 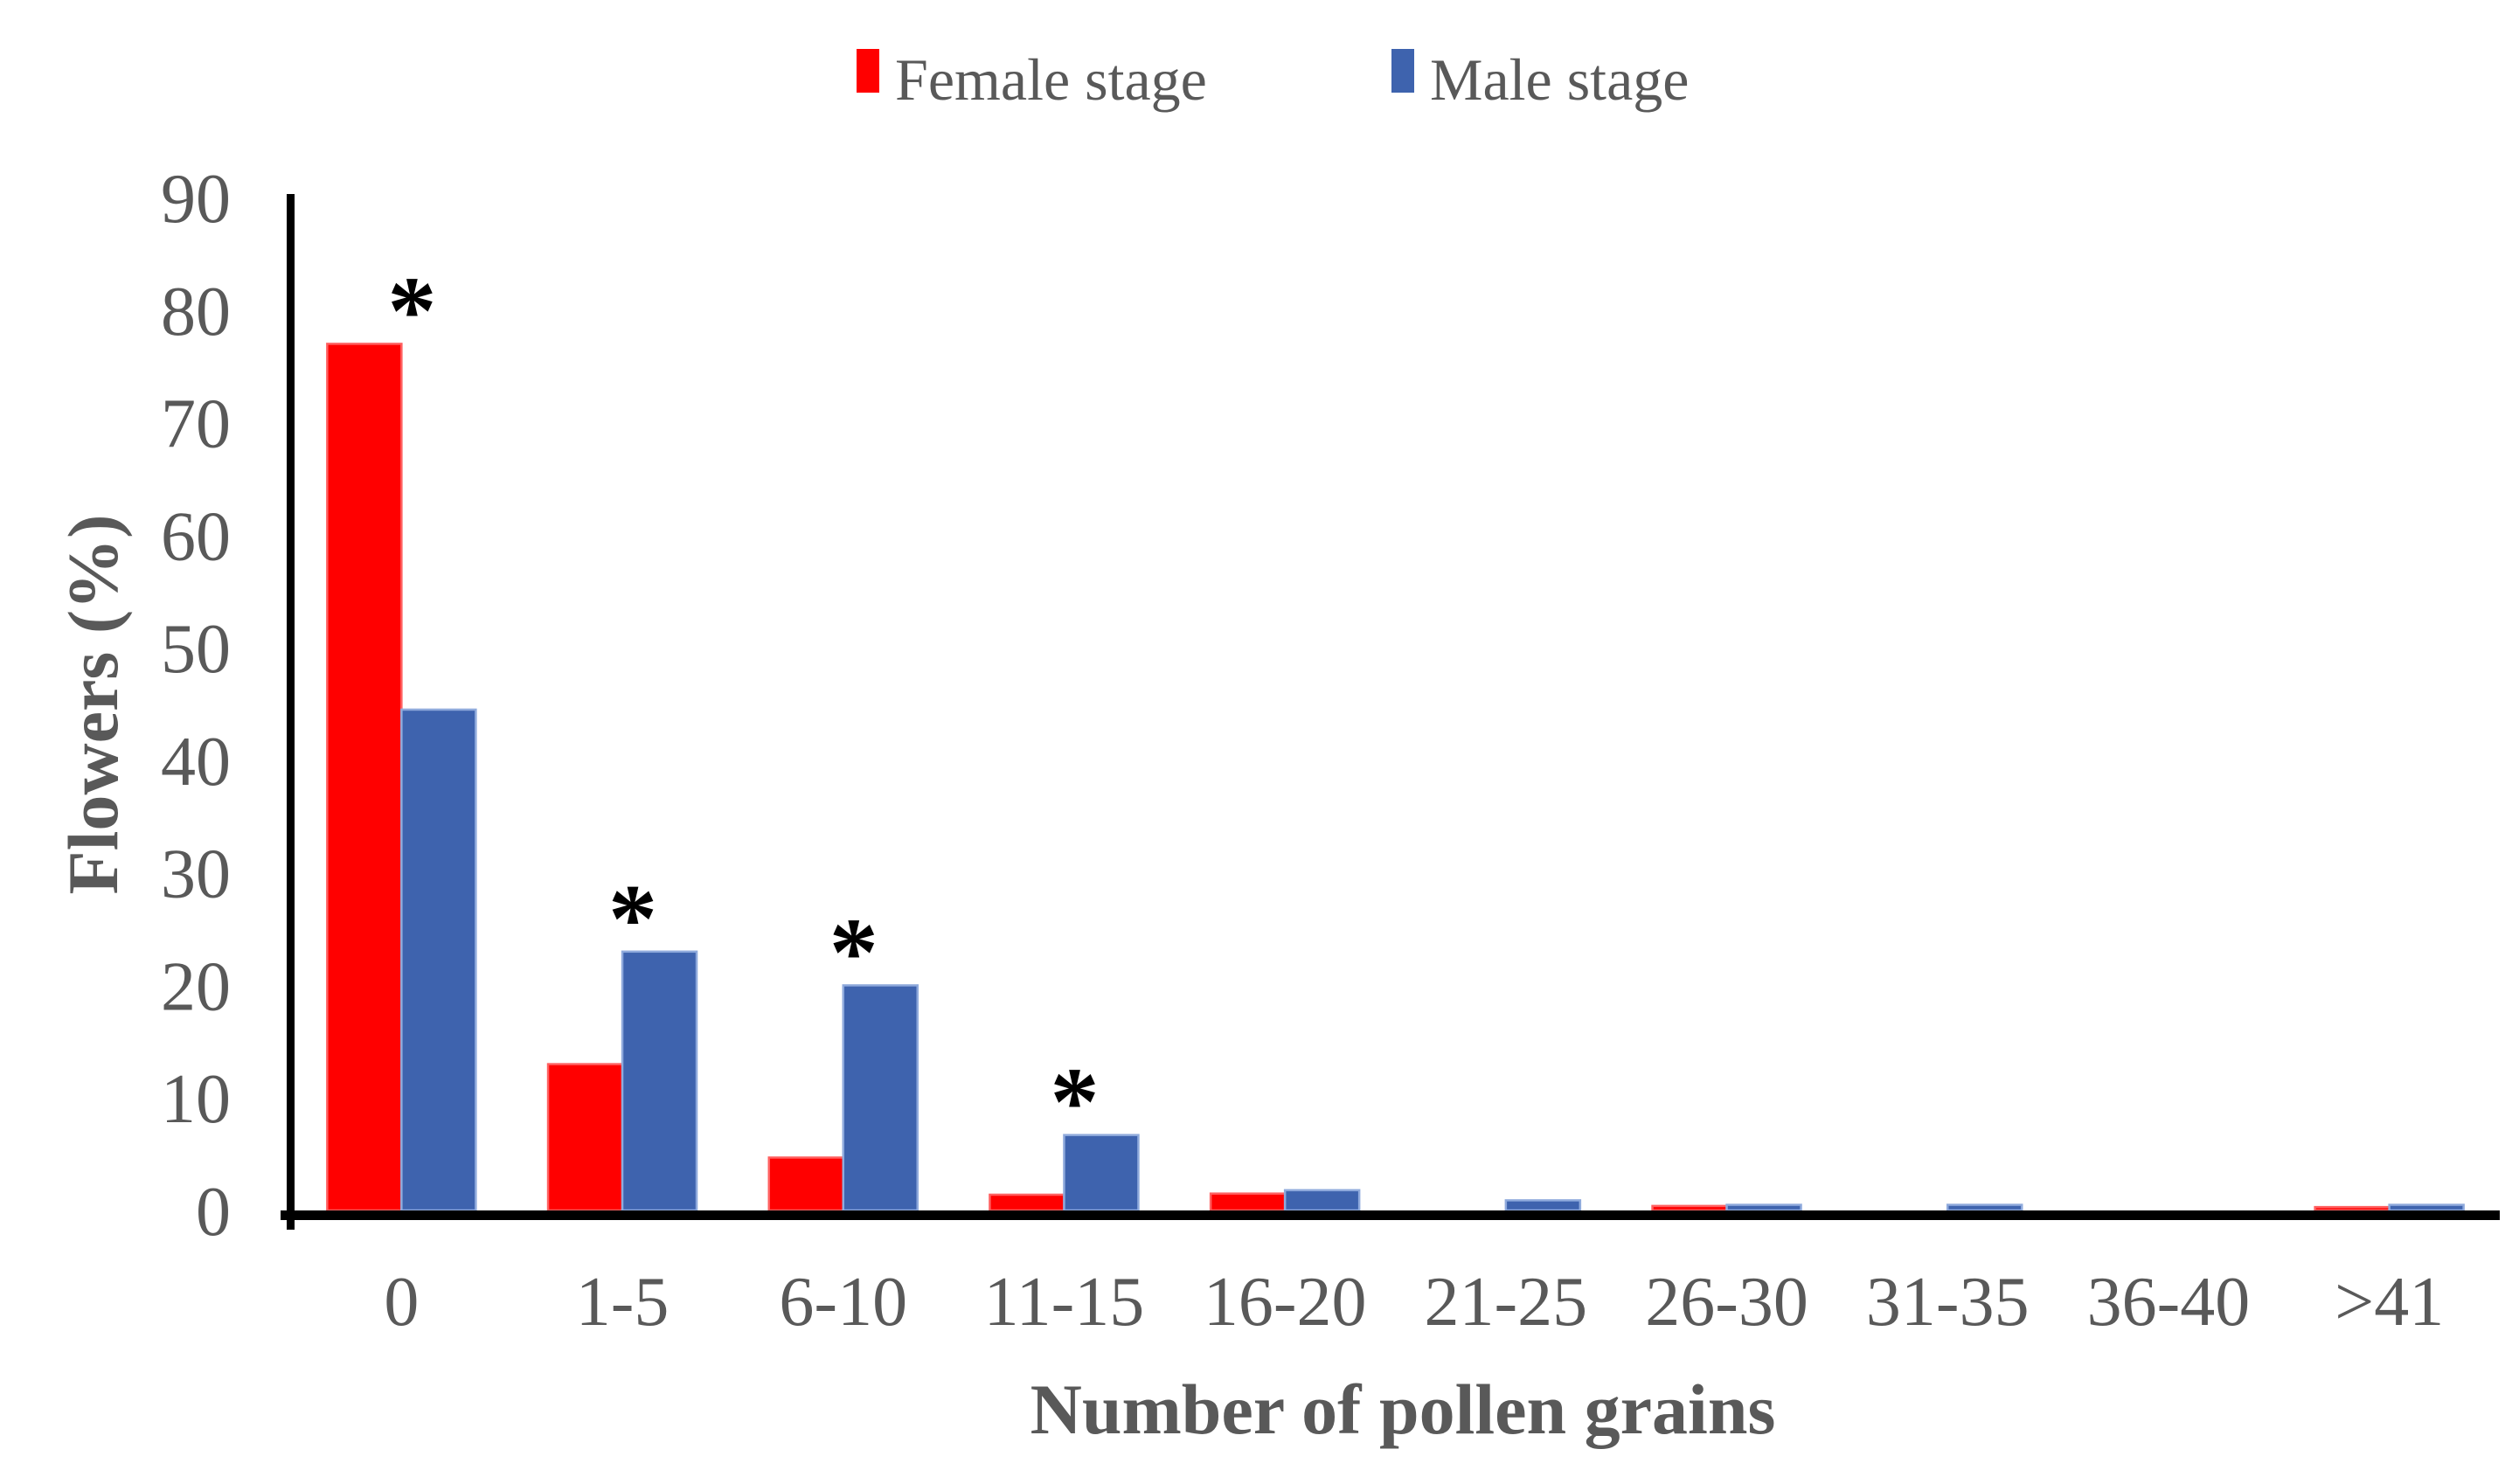 What do you see at coordinates (2169, 1302) in the screenshot?
I see `x-tick-label: 36-40` at bounding box center [2169, 1302].